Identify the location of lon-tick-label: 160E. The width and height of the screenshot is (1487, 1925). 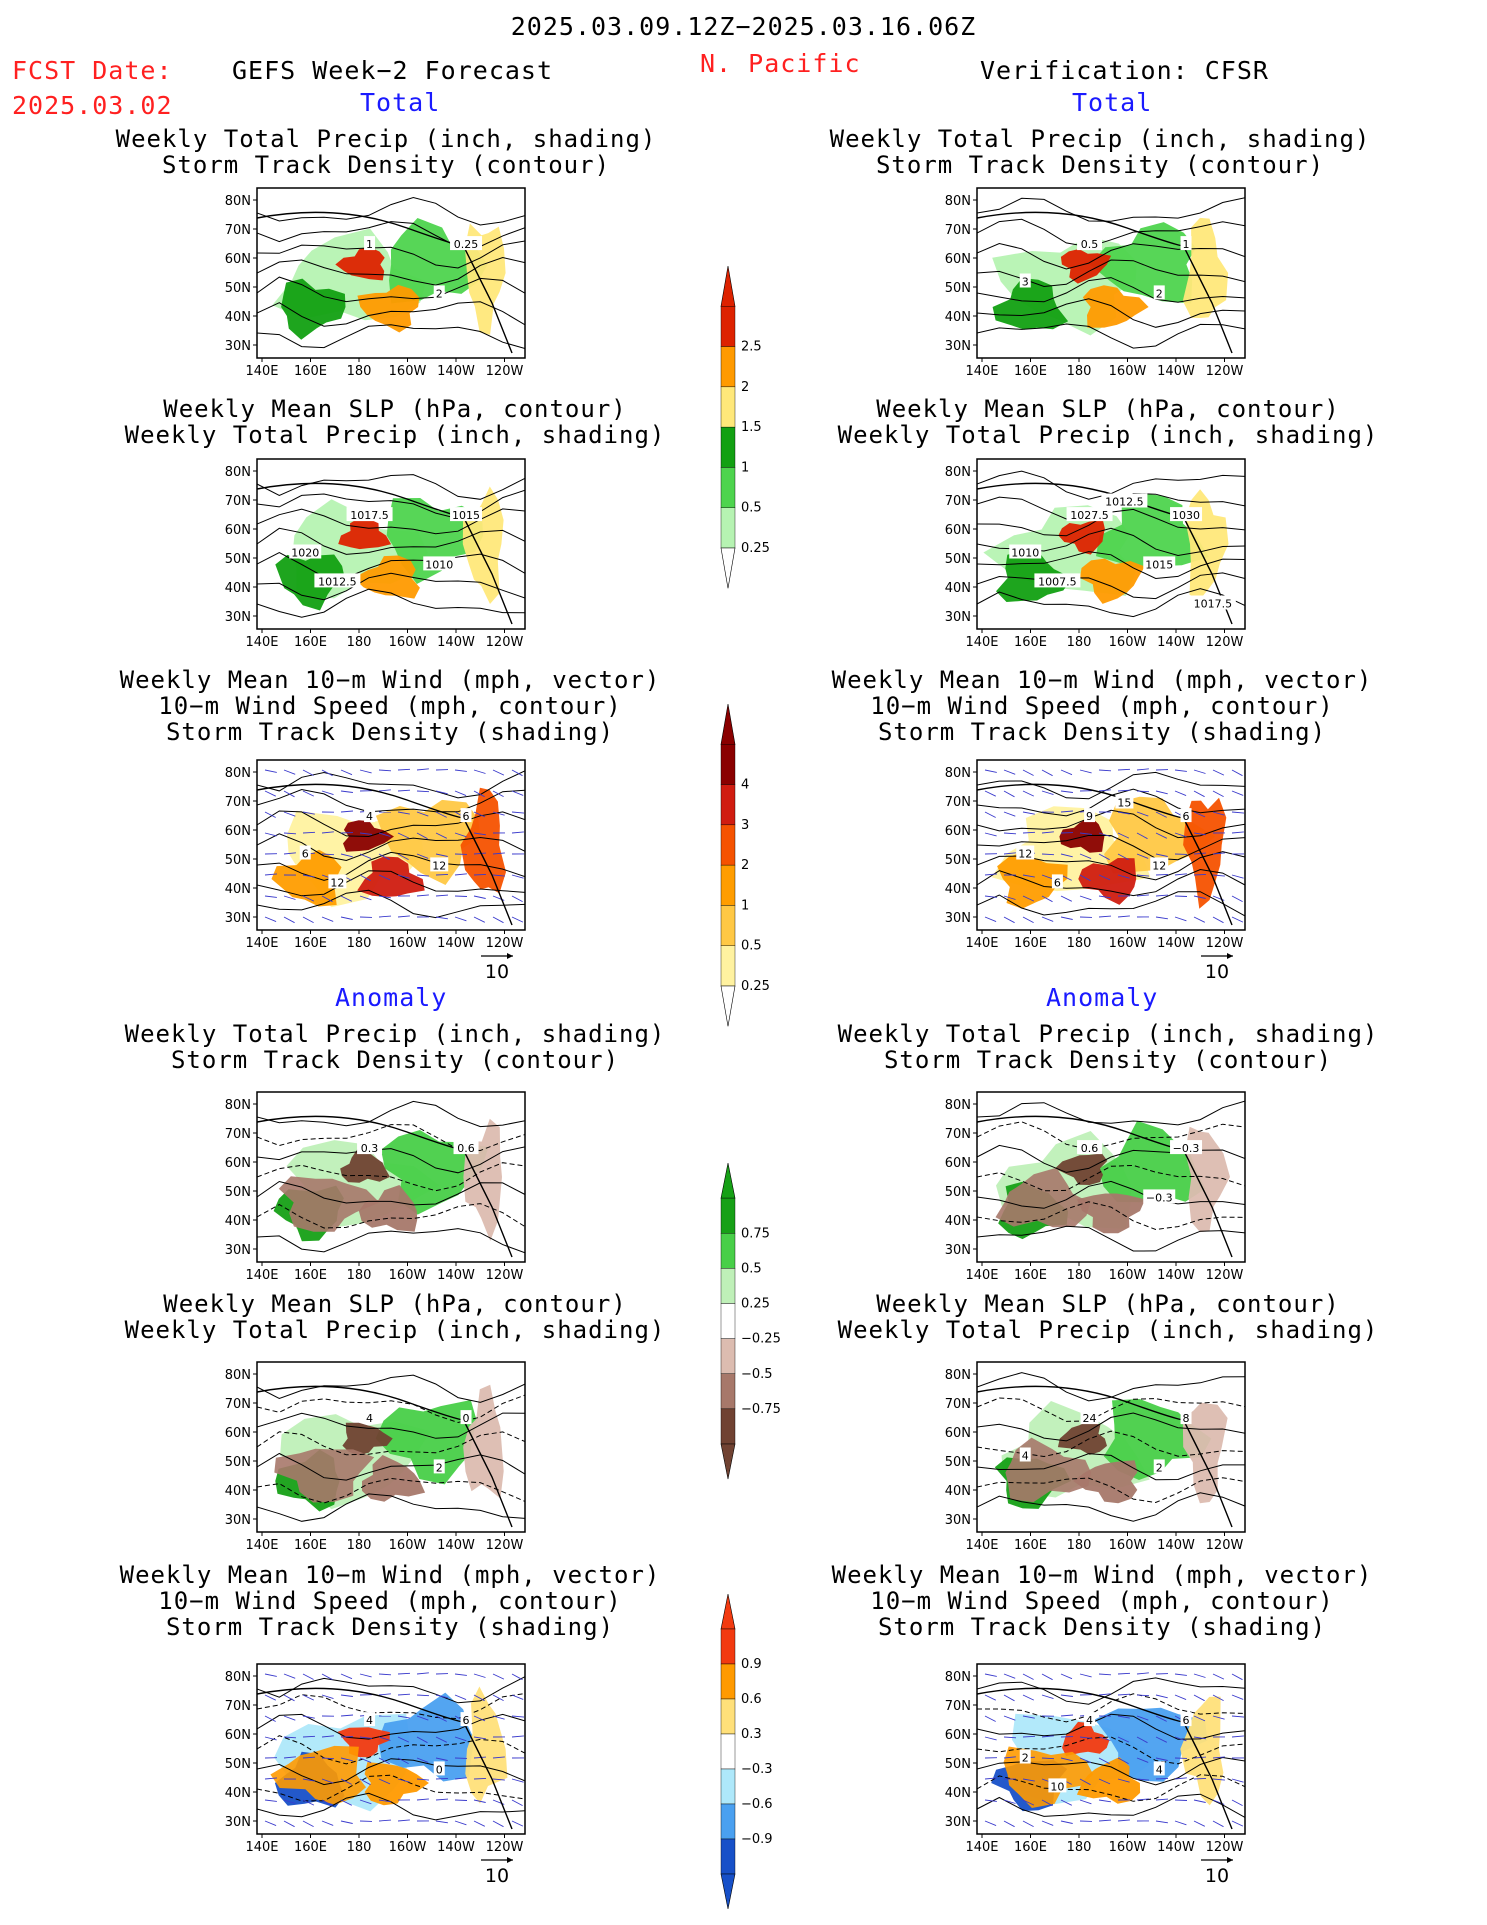
(310, 1275).